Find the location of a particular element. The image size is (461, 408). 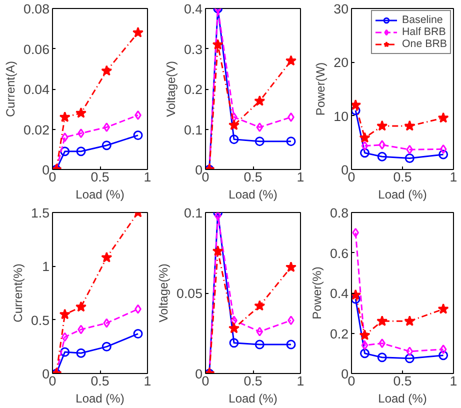

y-tick-label: 0.08 is located at coordinates (37, 9).